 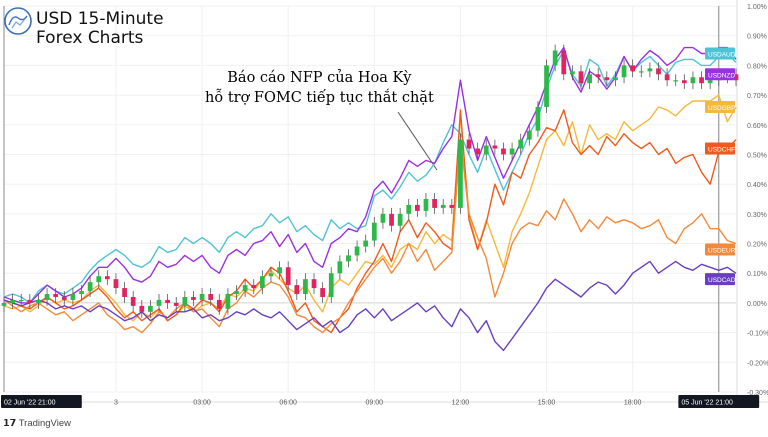 What do you see at coordinates (757, 66) in the screenshot?
I see `y-tick-label: 0.80%` at bounding box center [757, 66].